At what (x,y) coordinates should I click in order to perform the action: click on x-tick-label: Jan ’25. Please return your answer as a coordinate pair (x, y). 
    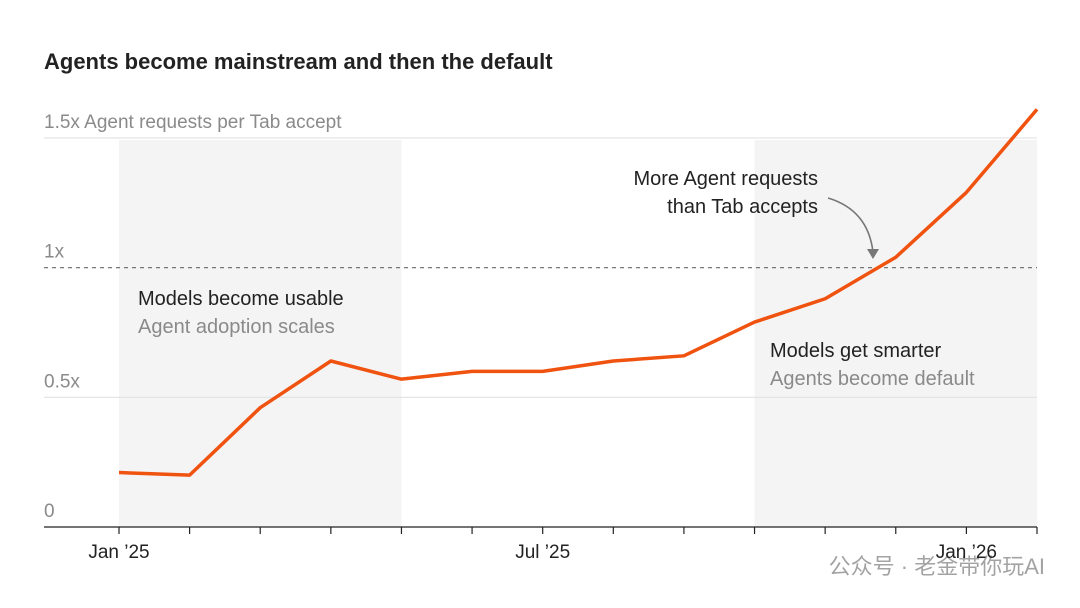
    Looking at the image, I should click on (118, 552).